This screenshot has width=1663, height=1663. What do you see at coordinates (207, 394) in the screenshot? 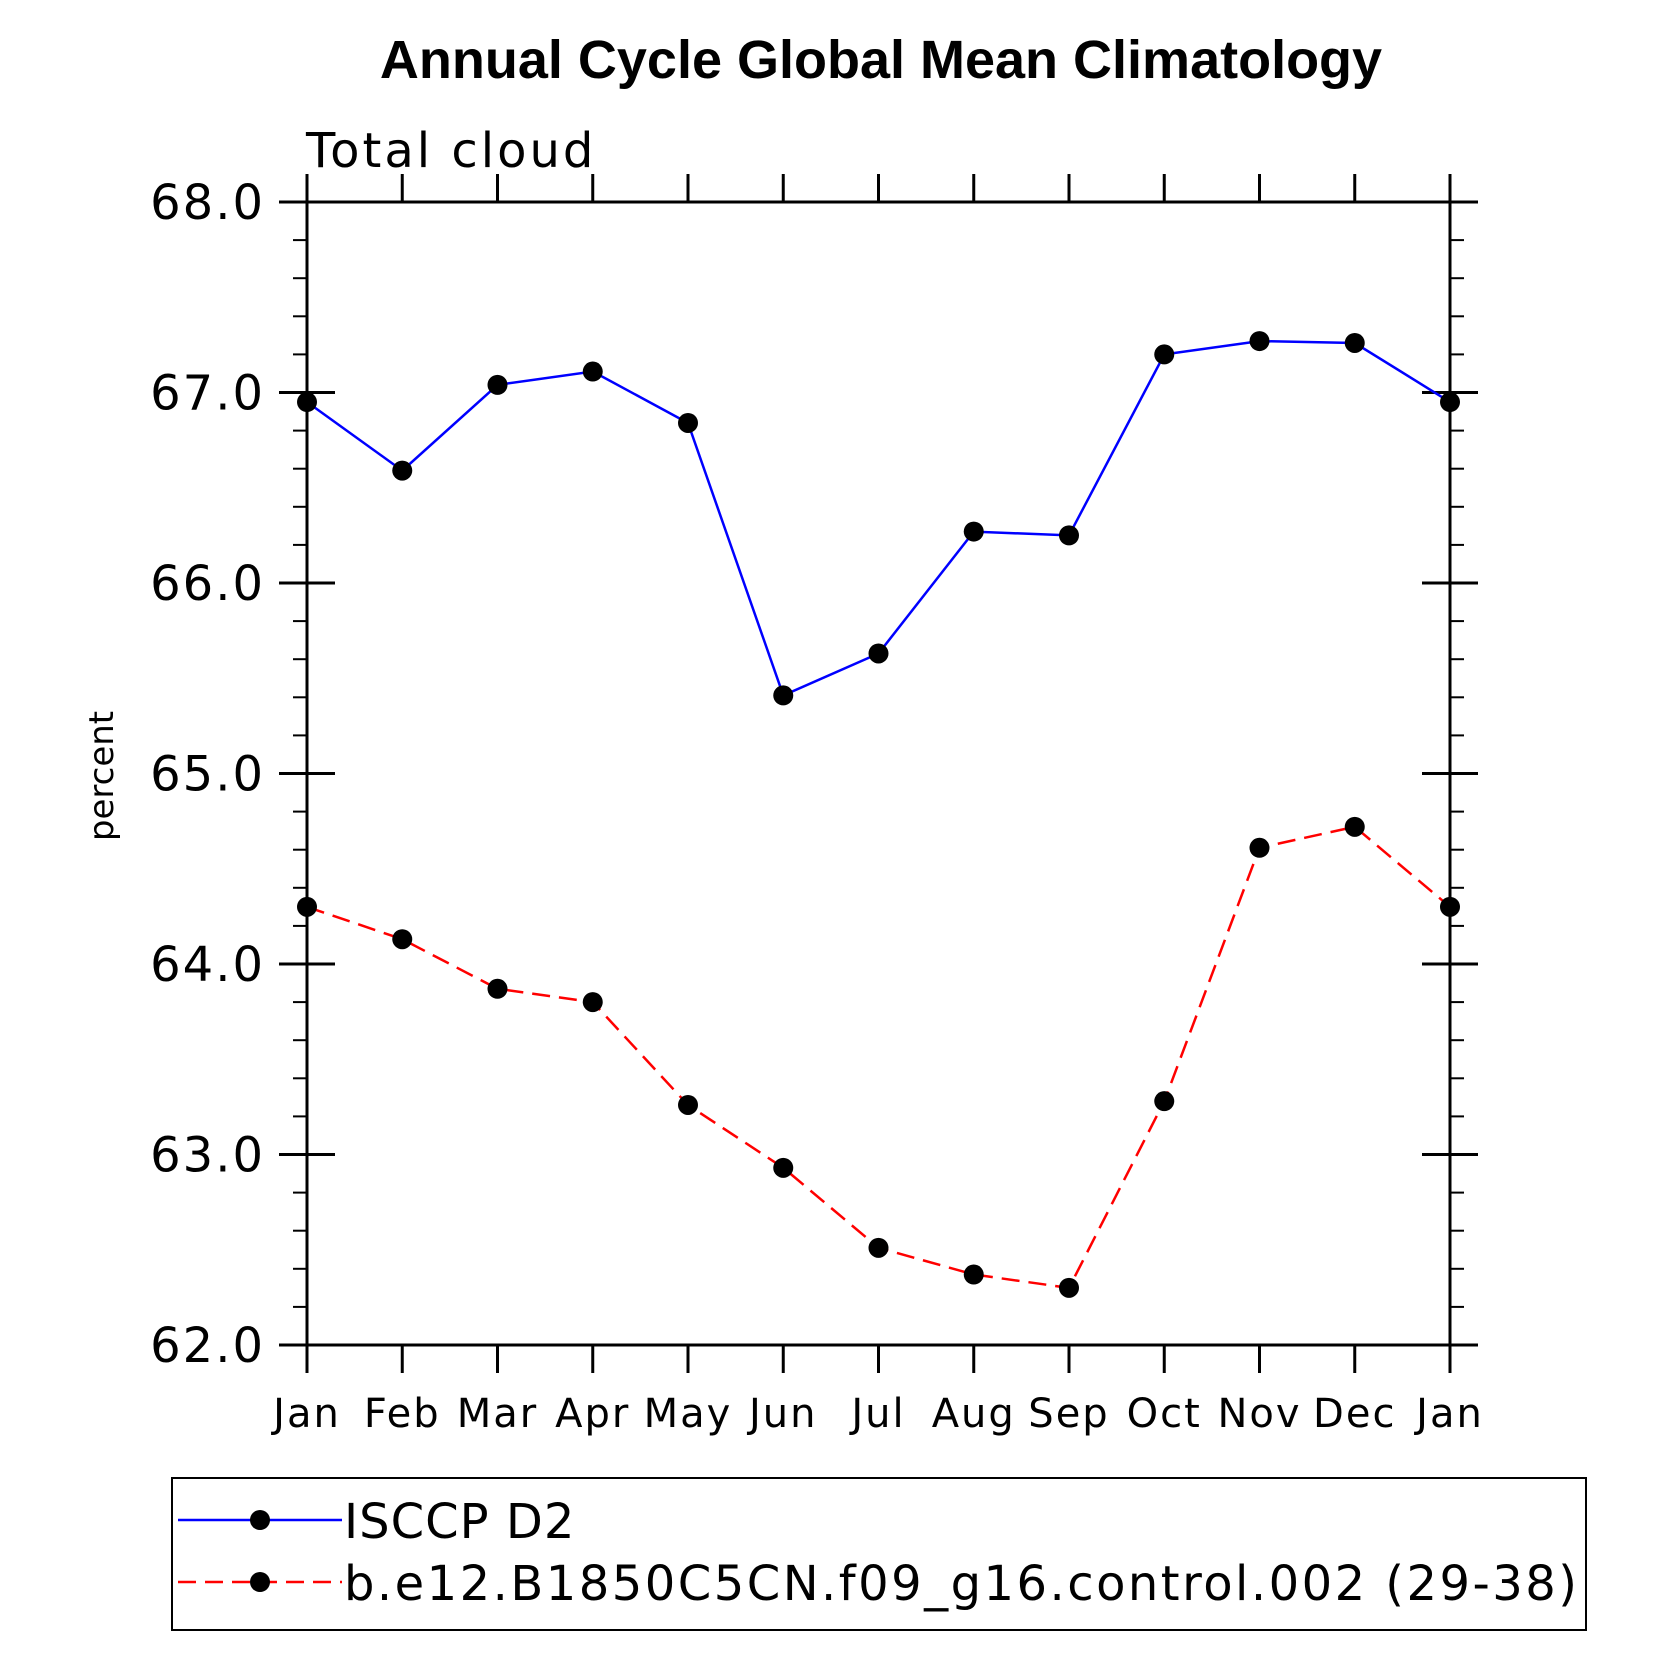
I see `y-tick-label: 67.0` at bounding box center [207, 394].